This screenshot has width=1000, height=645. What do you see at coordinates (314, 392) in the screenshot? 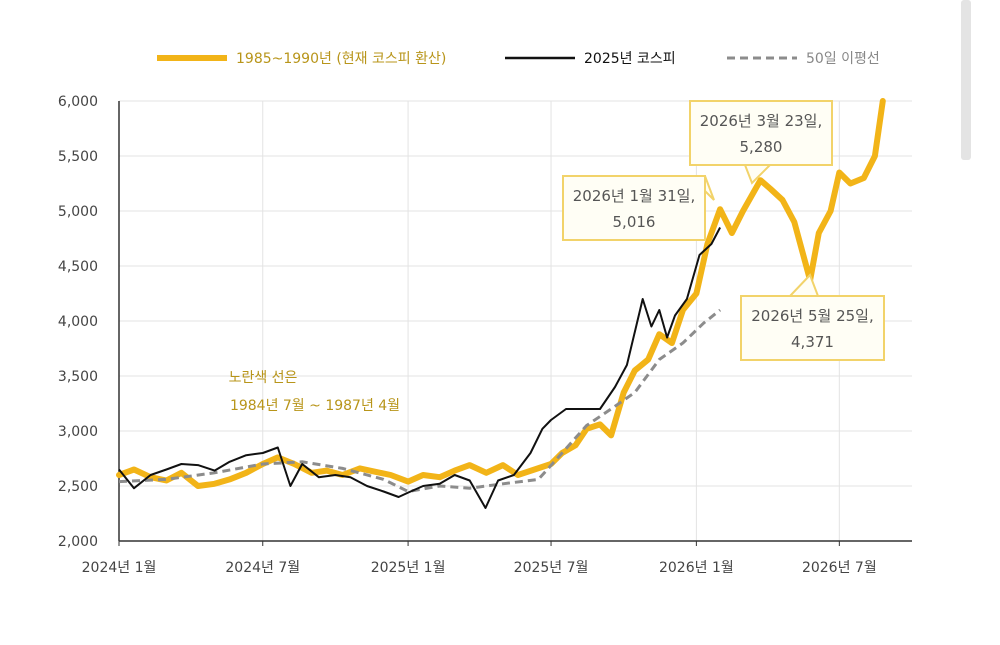
I see `note: 노란색 선은 1984년 7월 ~ 1987년 4월` at bounding box center [314, 392].